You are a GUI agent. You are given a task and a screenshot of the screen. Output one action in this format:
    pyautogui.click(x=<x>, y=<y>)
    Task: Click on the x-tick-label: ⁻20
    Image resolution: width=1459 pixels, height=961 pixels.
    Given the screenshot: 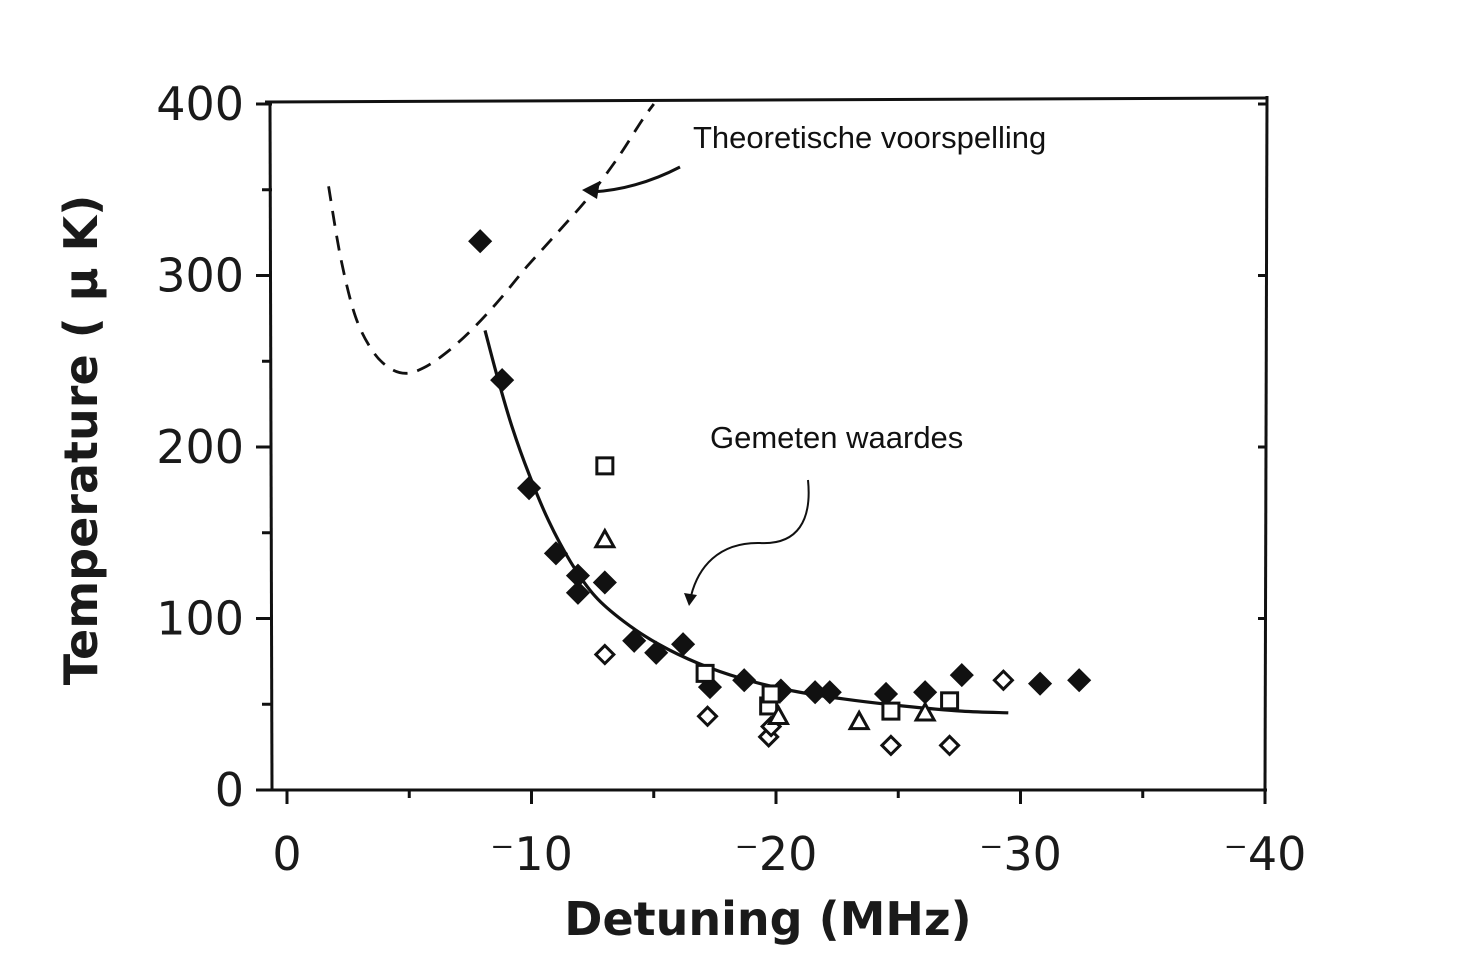 What is the action you would take?
    pyautogui.click(x=776, y=854)
    